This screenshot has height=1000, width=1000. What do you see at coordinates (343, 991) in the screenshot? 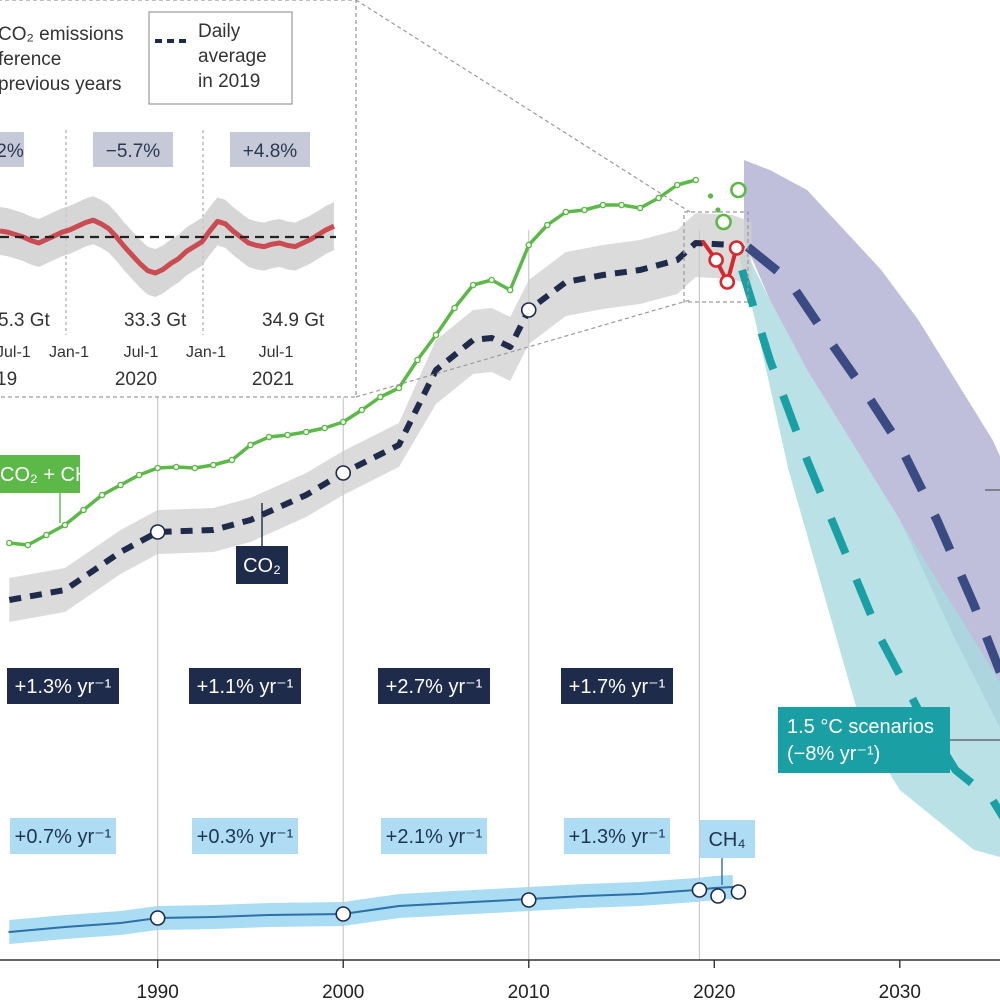
I see `x-axis-tick-label: 2000` at bounding box center [343, 991].